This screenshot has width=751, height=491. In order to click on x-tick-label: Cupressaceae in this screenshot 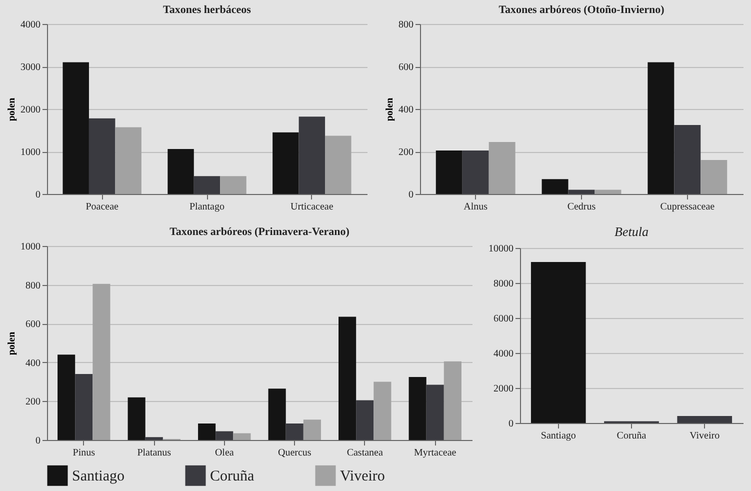, I will do `click(688, 207)`.